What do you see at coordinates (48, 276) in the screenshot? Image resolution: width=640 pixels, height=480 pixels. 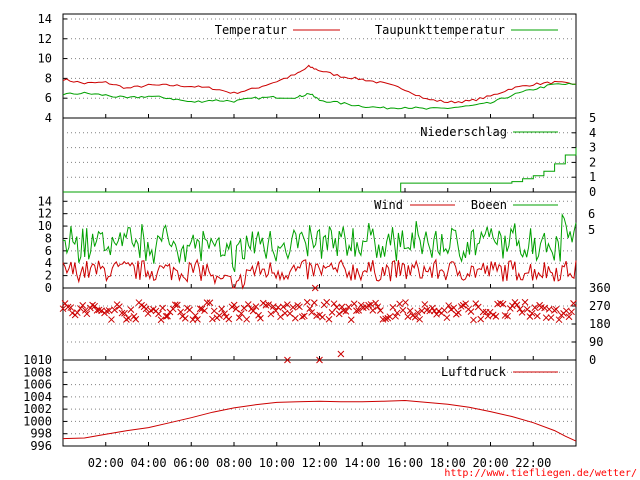 I see `y-tick-label: 2` at bounding box center [48, 276].